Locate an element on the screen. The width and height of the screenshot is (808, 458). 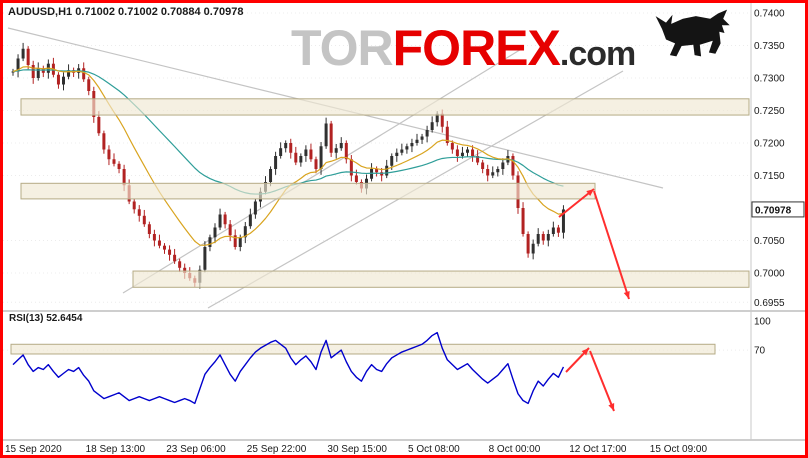
time-axis-label: 25 Sep 22:00 is located at coordinates (277, 449).